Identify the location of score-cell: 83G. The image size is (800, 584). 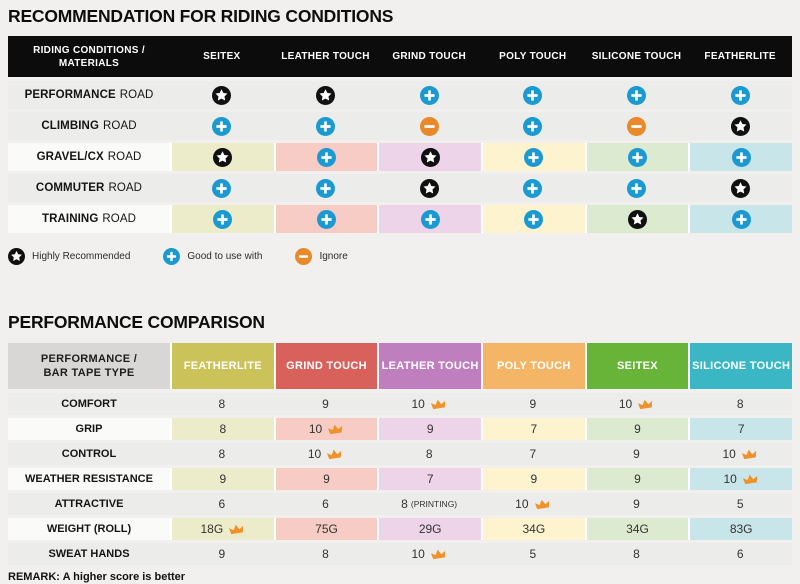
(740, 529).